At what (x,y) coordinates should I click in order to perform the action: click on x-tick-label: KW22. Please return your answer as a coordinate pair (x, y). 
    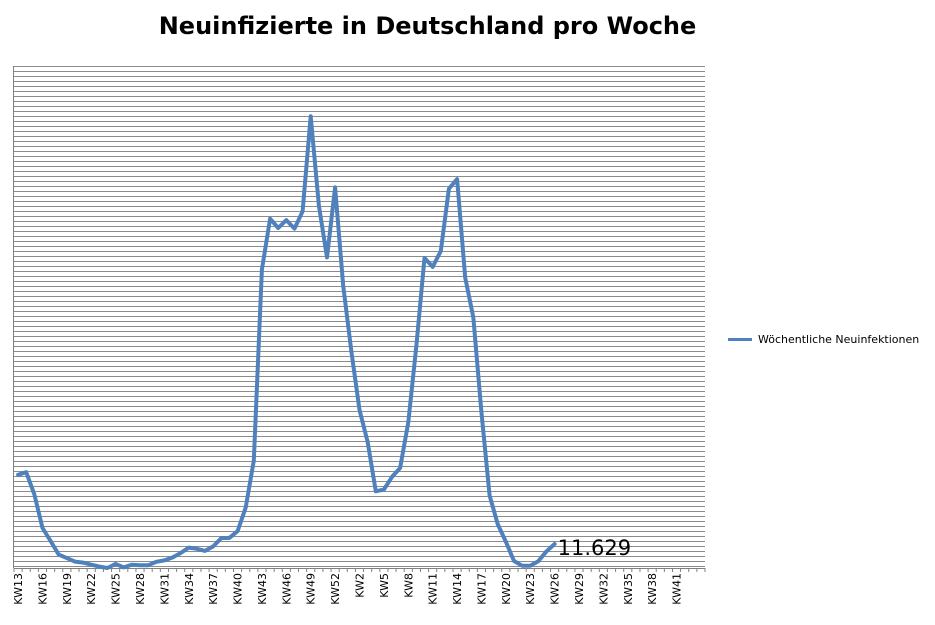
    Looking at the image, I should click on (91, 589).